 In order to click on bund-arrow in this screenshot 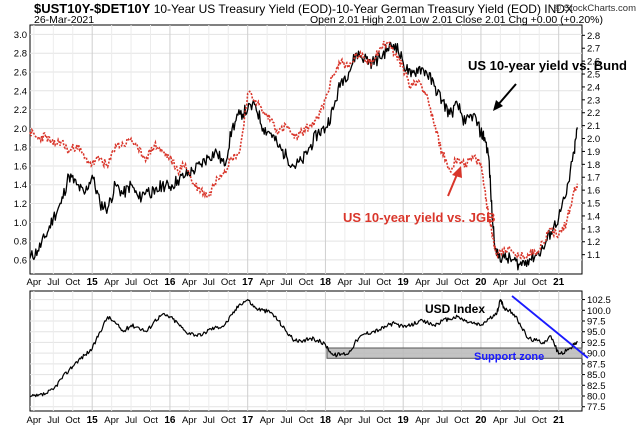, I will do `click(505, 97)`.